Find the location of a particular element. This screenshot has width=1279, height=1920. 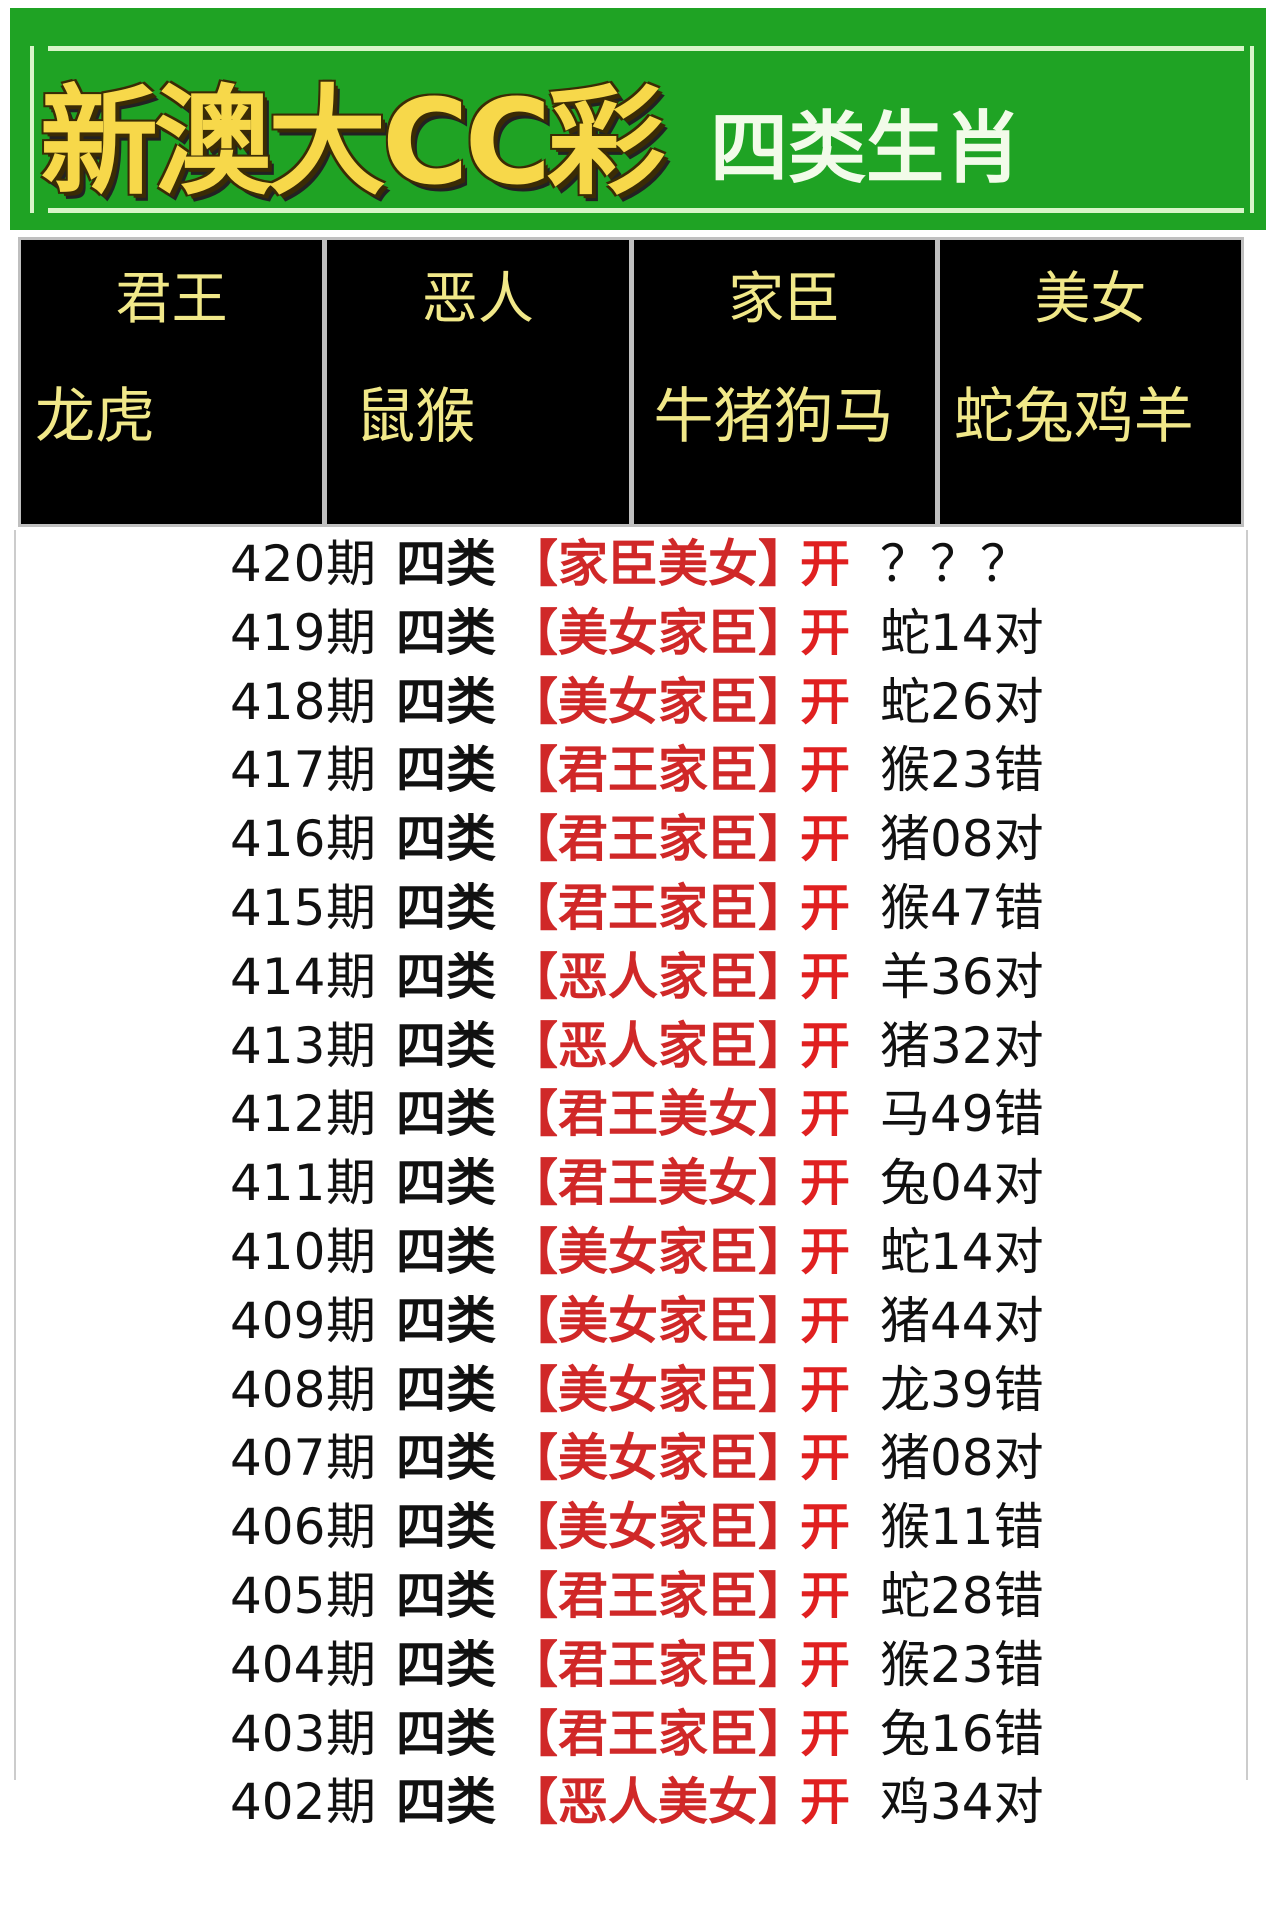

predicted-group: 【君王美女】 is located at coordinates (658, 1114).